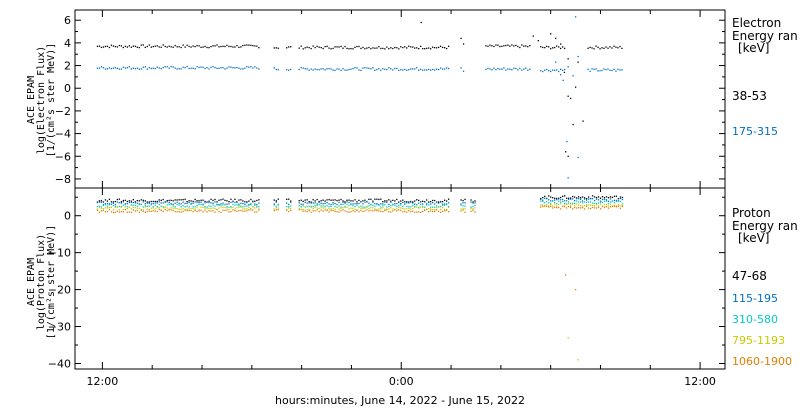 This screenshot has height=410, width=800. Describe the element at coordinates (63, 156) in the screenshot. I see `electron-y-tick-label: −6` at that location.